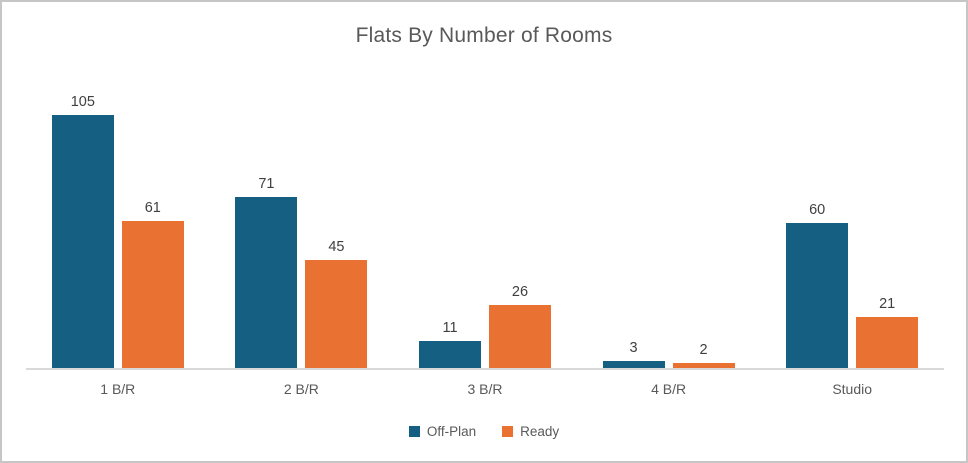 The width and height of the screenshot is (968, 463). I want to click on bar-column: 60, so click(817, 284).